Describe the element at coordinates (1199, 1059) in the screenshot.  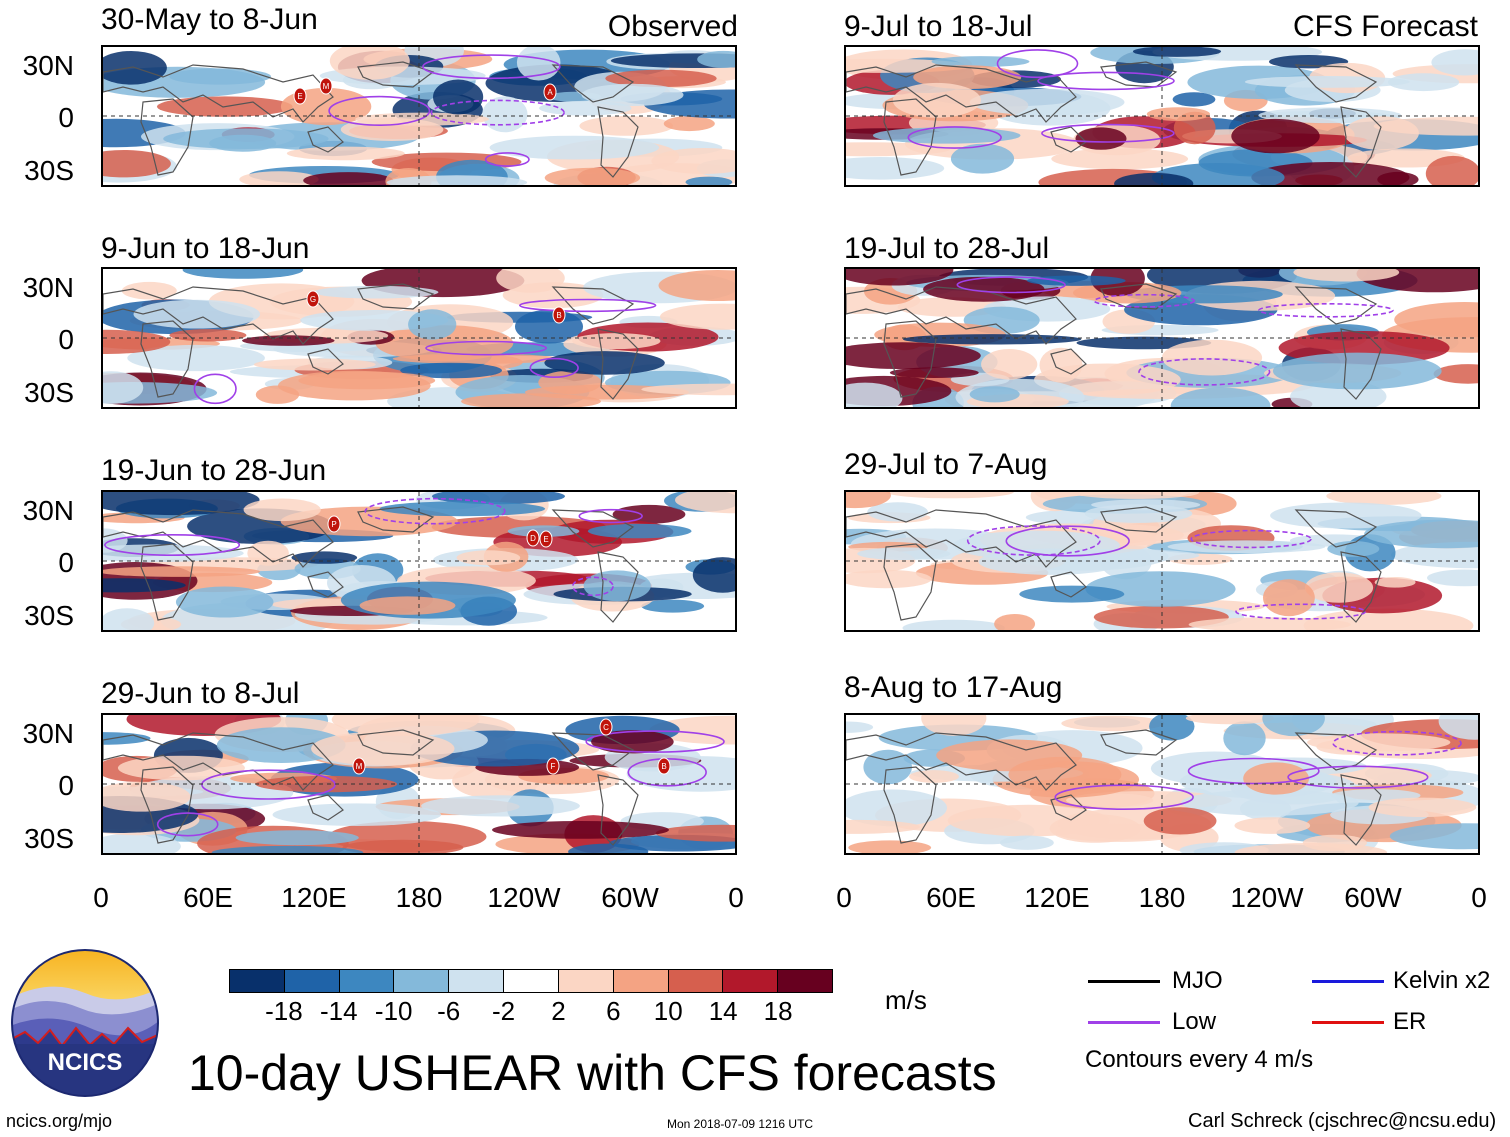
I see `contour-note: Contours every 4 m/s` at that location.